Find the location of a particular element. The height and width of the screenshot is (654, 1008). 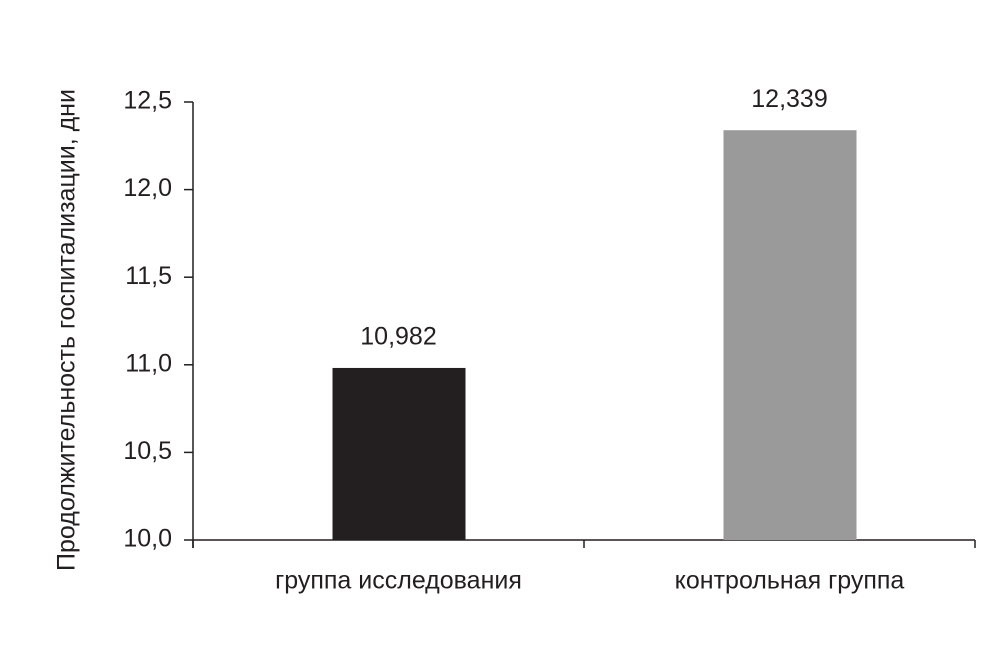

y-tick-label: 11,0 is located at coordinates (148, 363).